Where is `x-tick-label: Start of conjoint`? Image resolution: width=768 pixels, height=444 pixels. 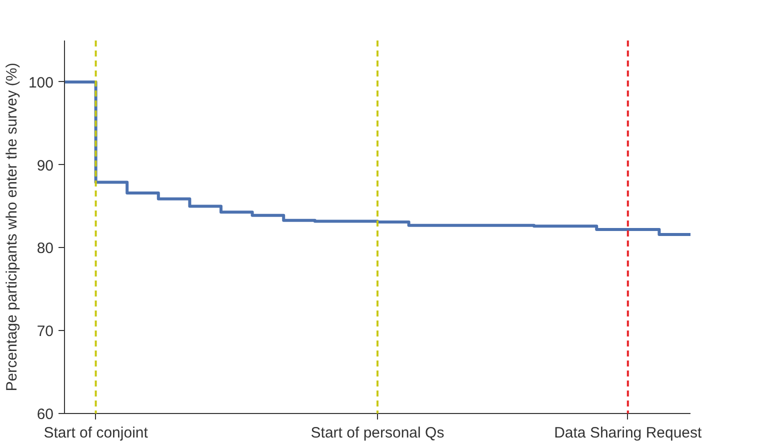
x-tick-label: Start of conjoint is located at coordinates (96, 433).